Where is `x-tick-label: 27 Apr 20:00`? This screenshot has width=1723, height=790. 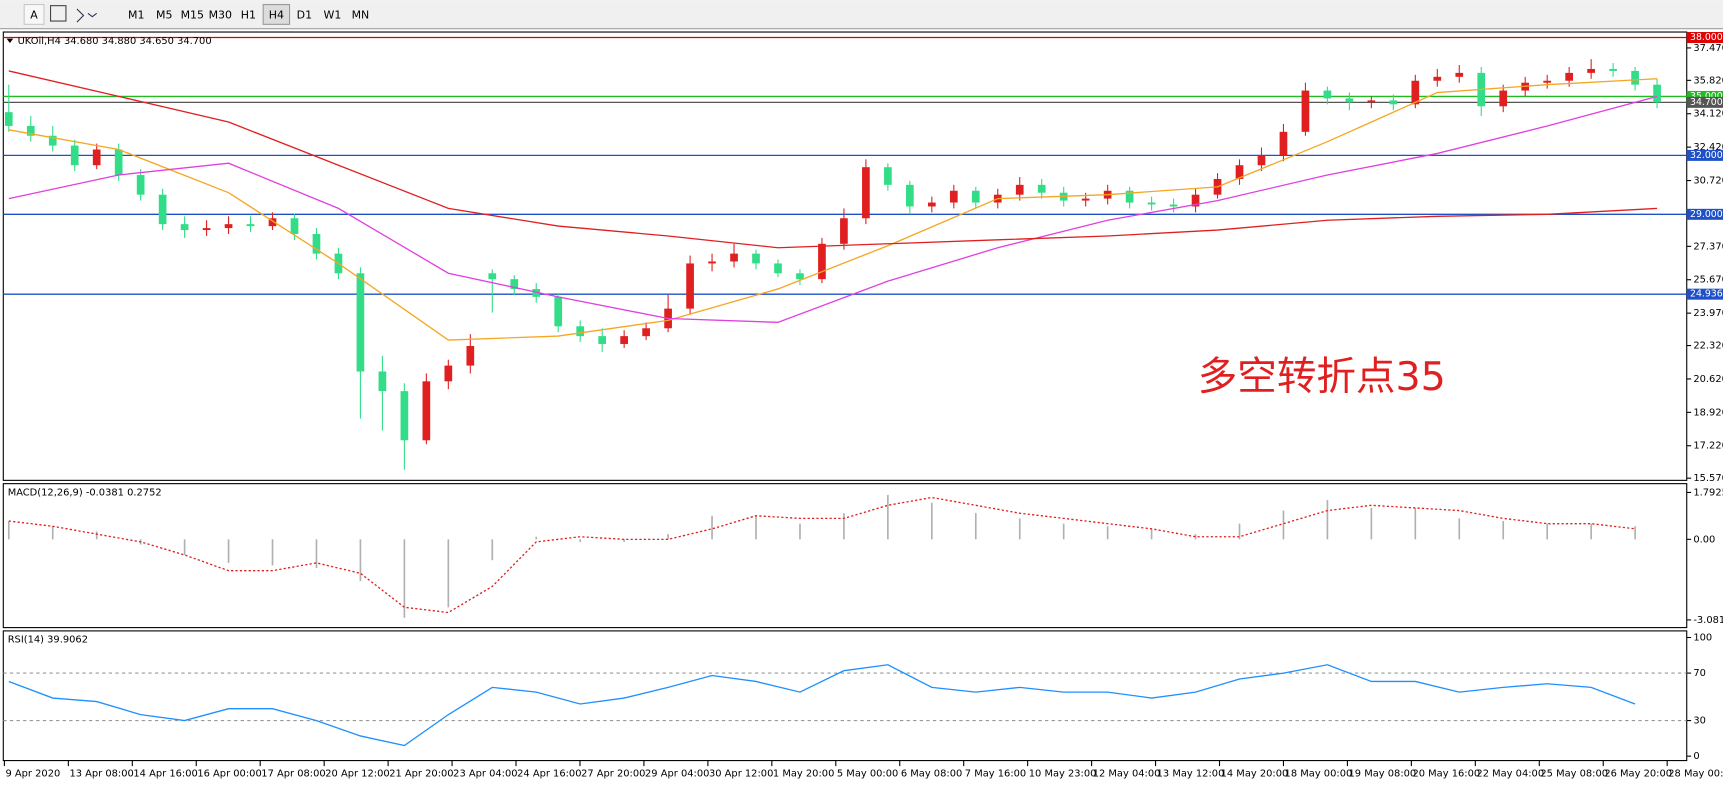
x-tick-label: 27 Apr 20:00 is located at coordinates (613, 774).